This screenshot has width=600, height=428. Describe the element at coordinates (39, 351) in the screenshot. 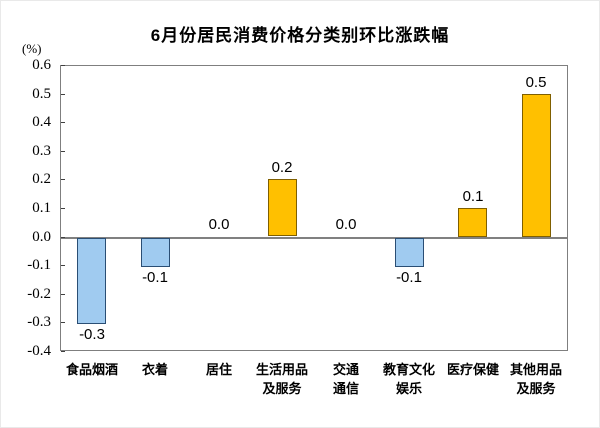

I see `y-axis-tick-label: -0.4` at that location.